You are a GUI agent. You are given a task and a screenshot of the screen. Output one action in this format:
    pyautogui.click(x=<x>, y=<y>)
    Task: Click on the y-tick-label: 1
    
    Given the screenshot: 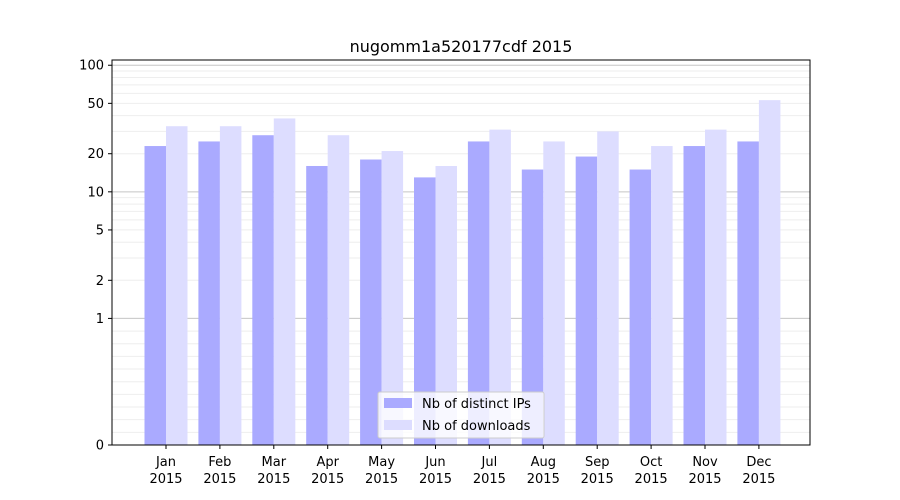 What is the action you would take?
    pyautogui.click(x=100, y=319)
    